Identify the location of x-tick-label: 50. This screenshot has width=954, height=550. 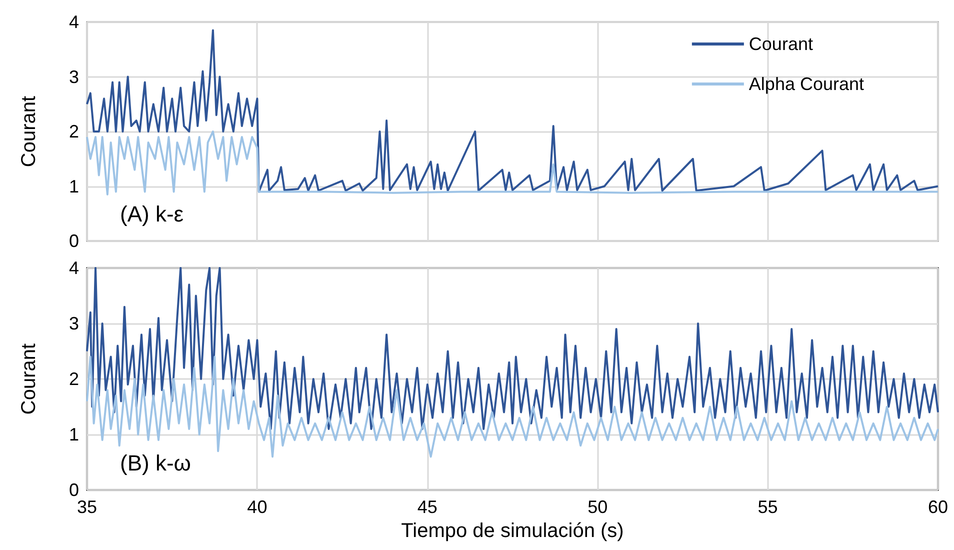
(598, 507).